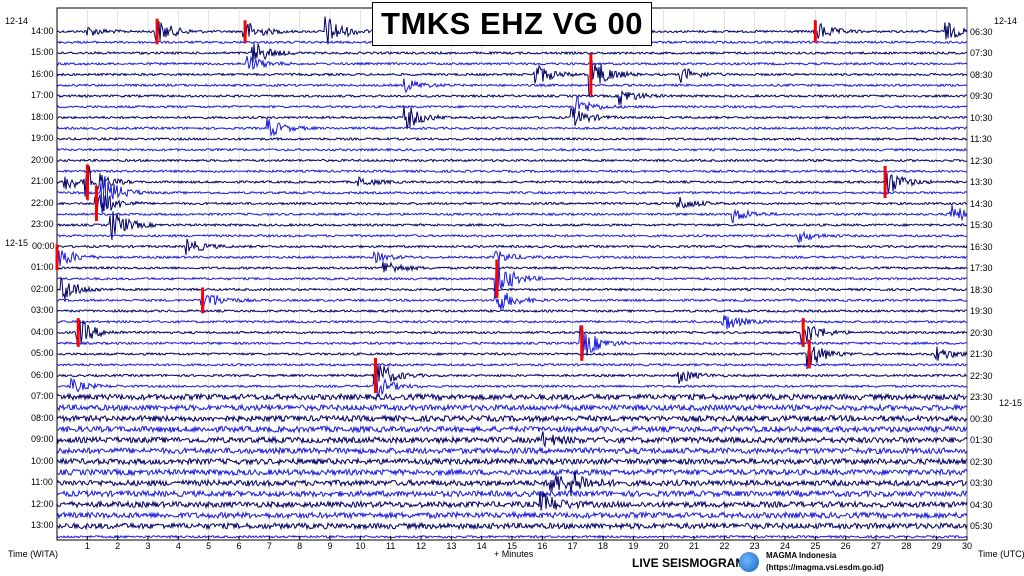  What do you see at coordinates (981, 96) in the screenshot?
I see `right-hour-label: 09:30` at bounding box center [981, 96].